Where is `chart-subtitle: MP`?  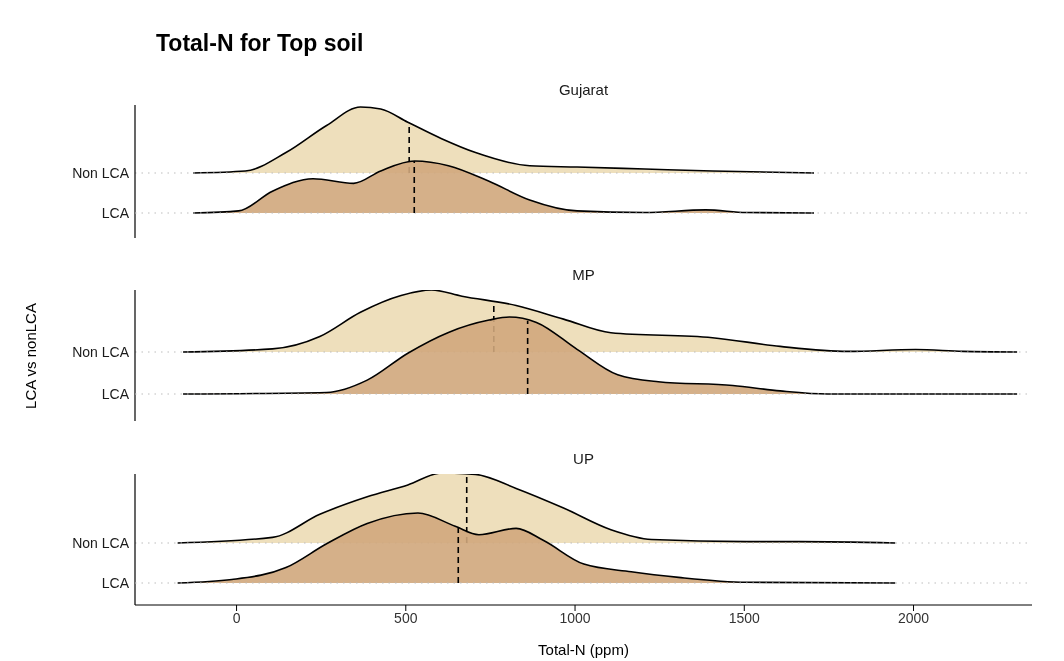
chart-subtitle: MP is located at coordinates (583, 274).